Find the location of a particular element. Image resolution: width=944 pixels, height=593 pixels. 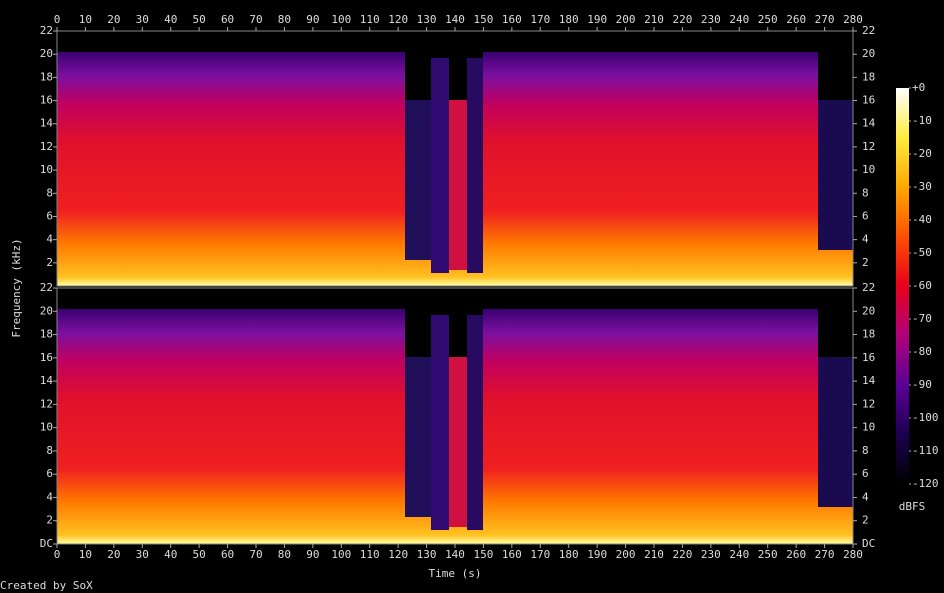

colorbar-tick-label: -120 is located at coordinates (925, 483).